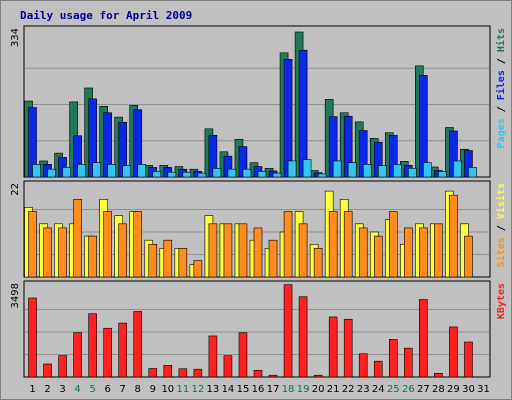  What do you see at coordinates (303, 389) in the screenshot?
I see `x-tick-label: 19` at bounding box center [303, 389].